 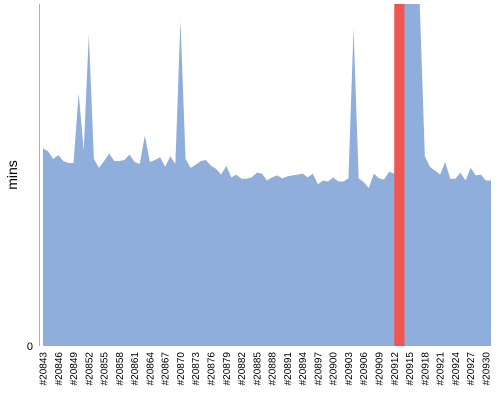 I want to click on x-tick-label: #20909, so click(x=380, y=369).